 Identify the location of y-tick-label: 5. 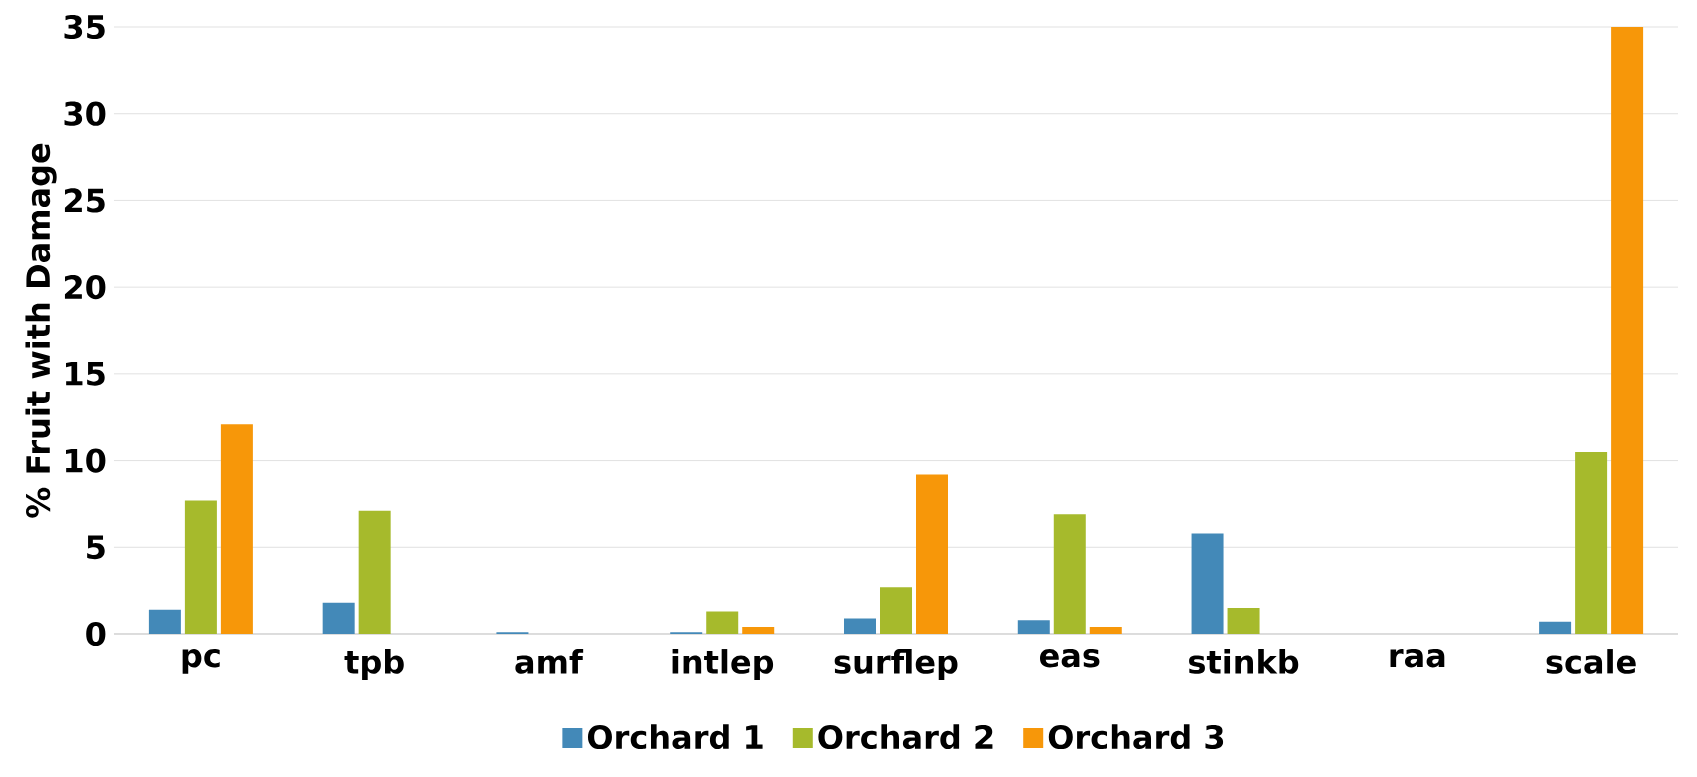
(96, 547).